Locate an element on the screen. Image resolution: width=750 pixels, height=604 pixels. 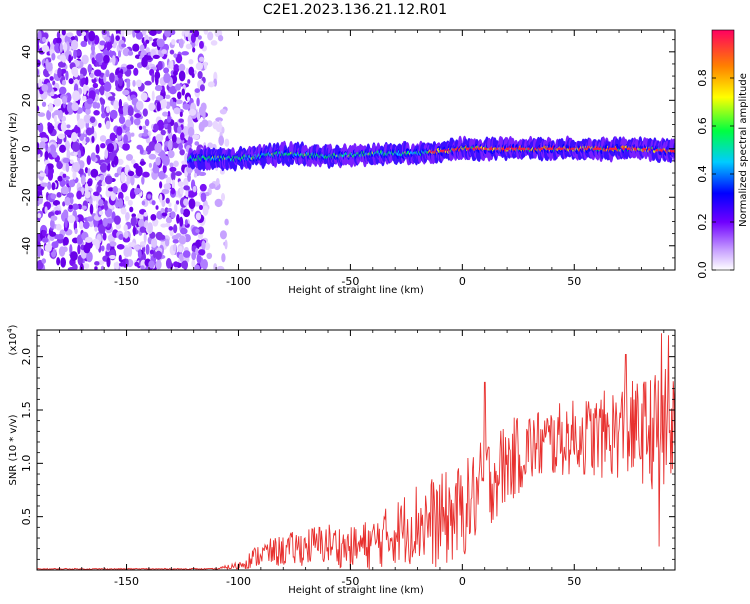
figure-title: C2E1.2023.136.21.12.R01 is located at coordinates (355, 10).